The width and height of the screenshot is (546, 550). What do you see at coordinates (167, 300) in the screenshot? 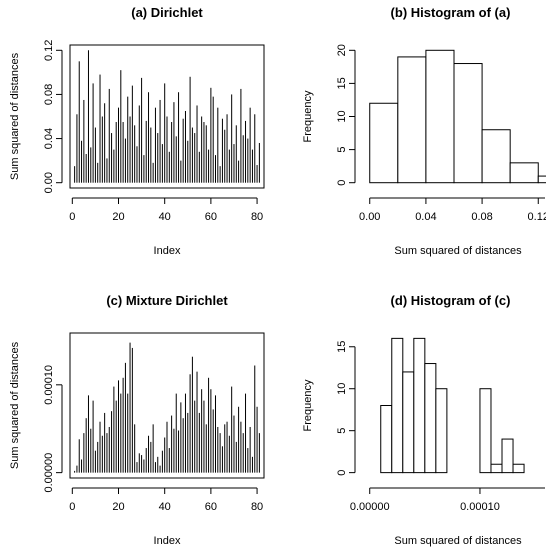
I see `panel-title: (c) Mixture Dirichlet` at bounding box center [167, 300].